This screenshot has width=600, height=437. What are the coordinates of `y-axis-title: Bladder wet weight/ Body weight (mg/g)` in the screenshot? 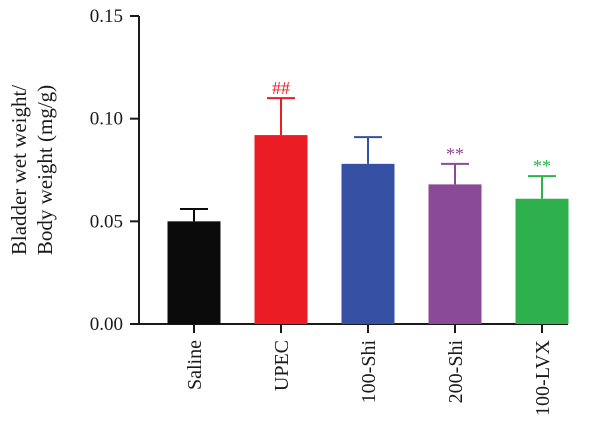 It's located at (32, 170).